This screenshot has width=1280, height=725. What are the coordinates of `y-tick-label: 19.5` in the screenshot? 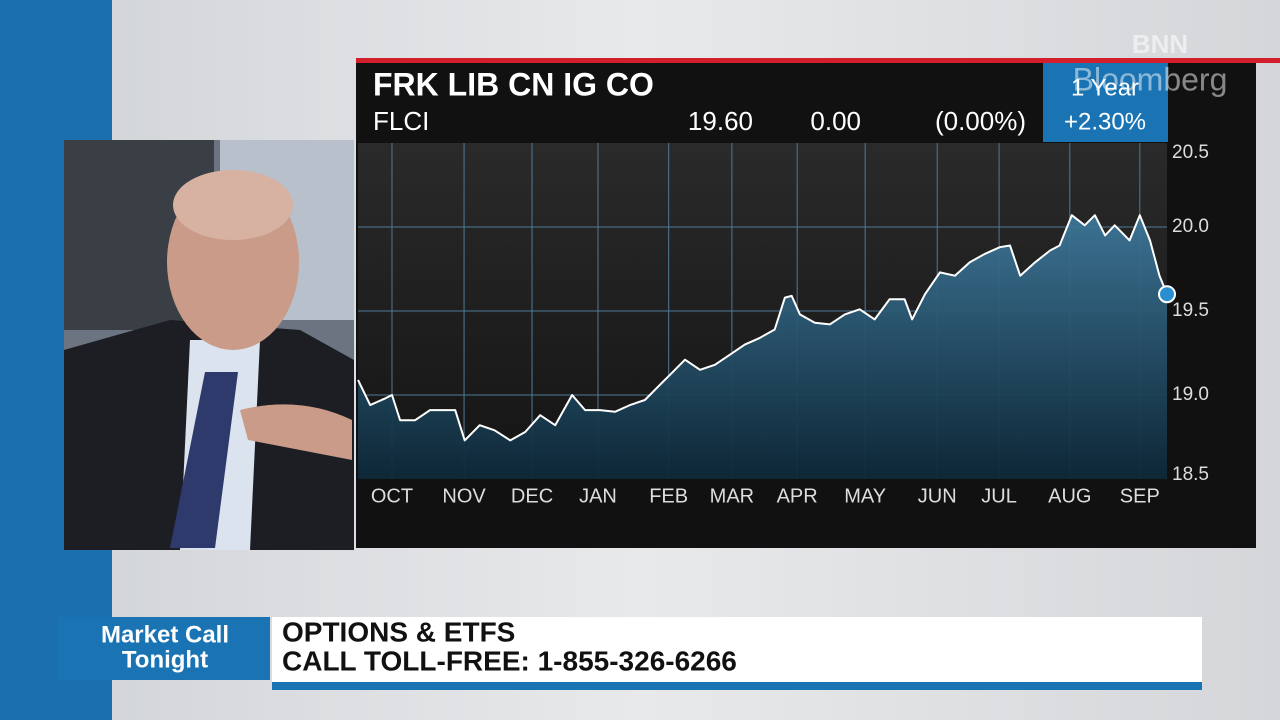 It's located at (1190, 310).